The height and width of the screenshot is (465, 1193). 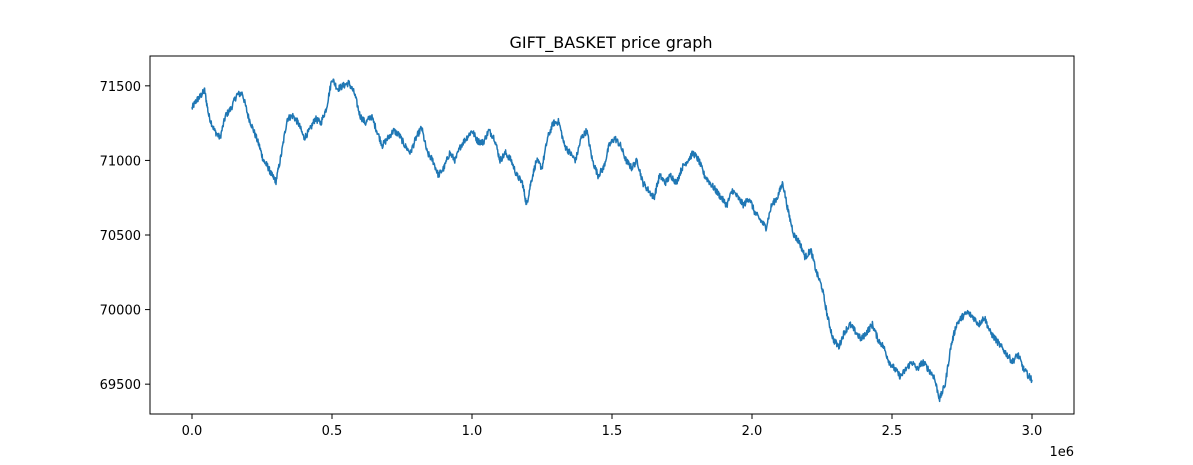 I want to click on x-tick-label: 0.0, so click(x=192, y=431).